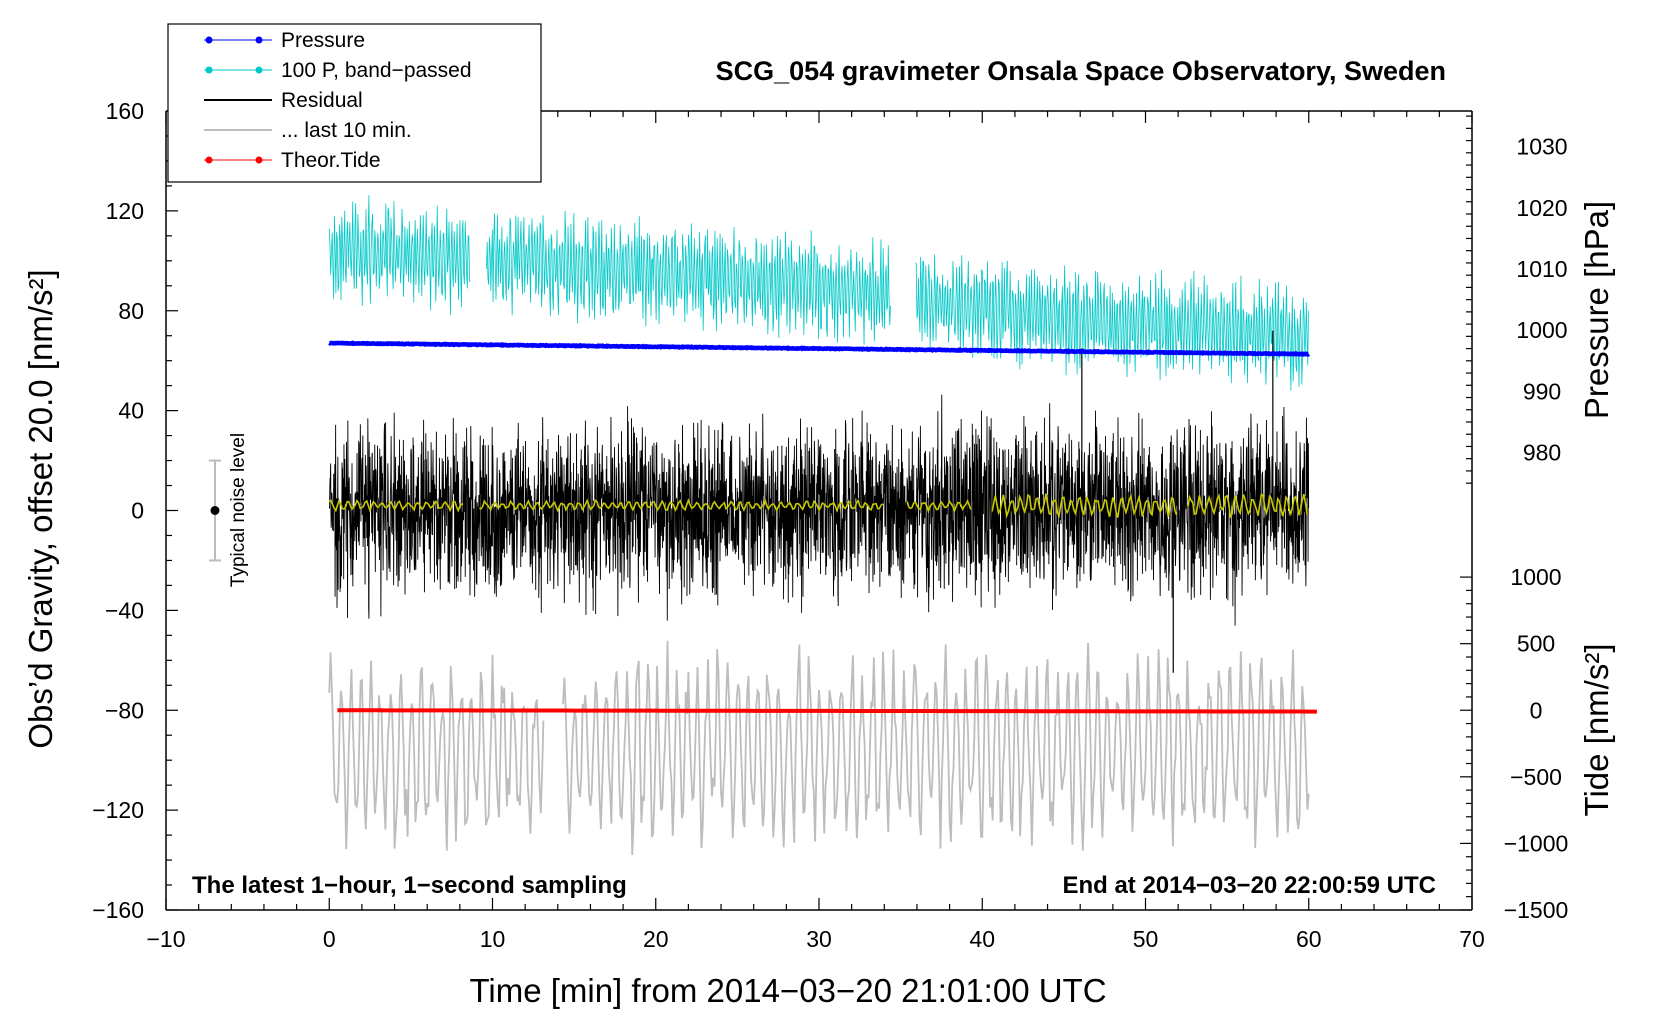  What do you see at coordinates (331, 160) in the screenshot?
I see `legend-label-theor-tide: Theor.Tide` at bounding box center [331, 160].